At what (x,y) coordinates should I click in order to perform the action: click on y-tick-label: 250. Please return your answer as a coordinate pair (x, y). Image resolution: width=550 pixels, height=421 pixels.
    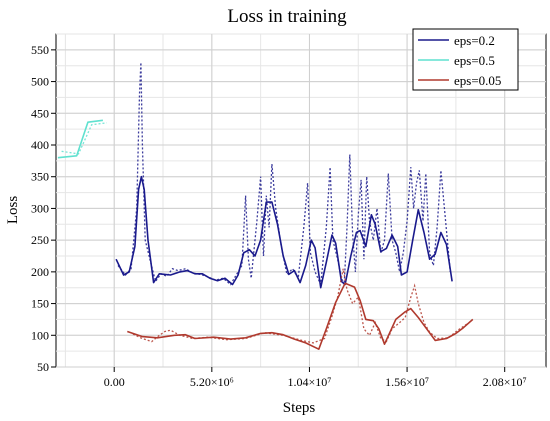
    Looking at the image, I should click on (40, 240).